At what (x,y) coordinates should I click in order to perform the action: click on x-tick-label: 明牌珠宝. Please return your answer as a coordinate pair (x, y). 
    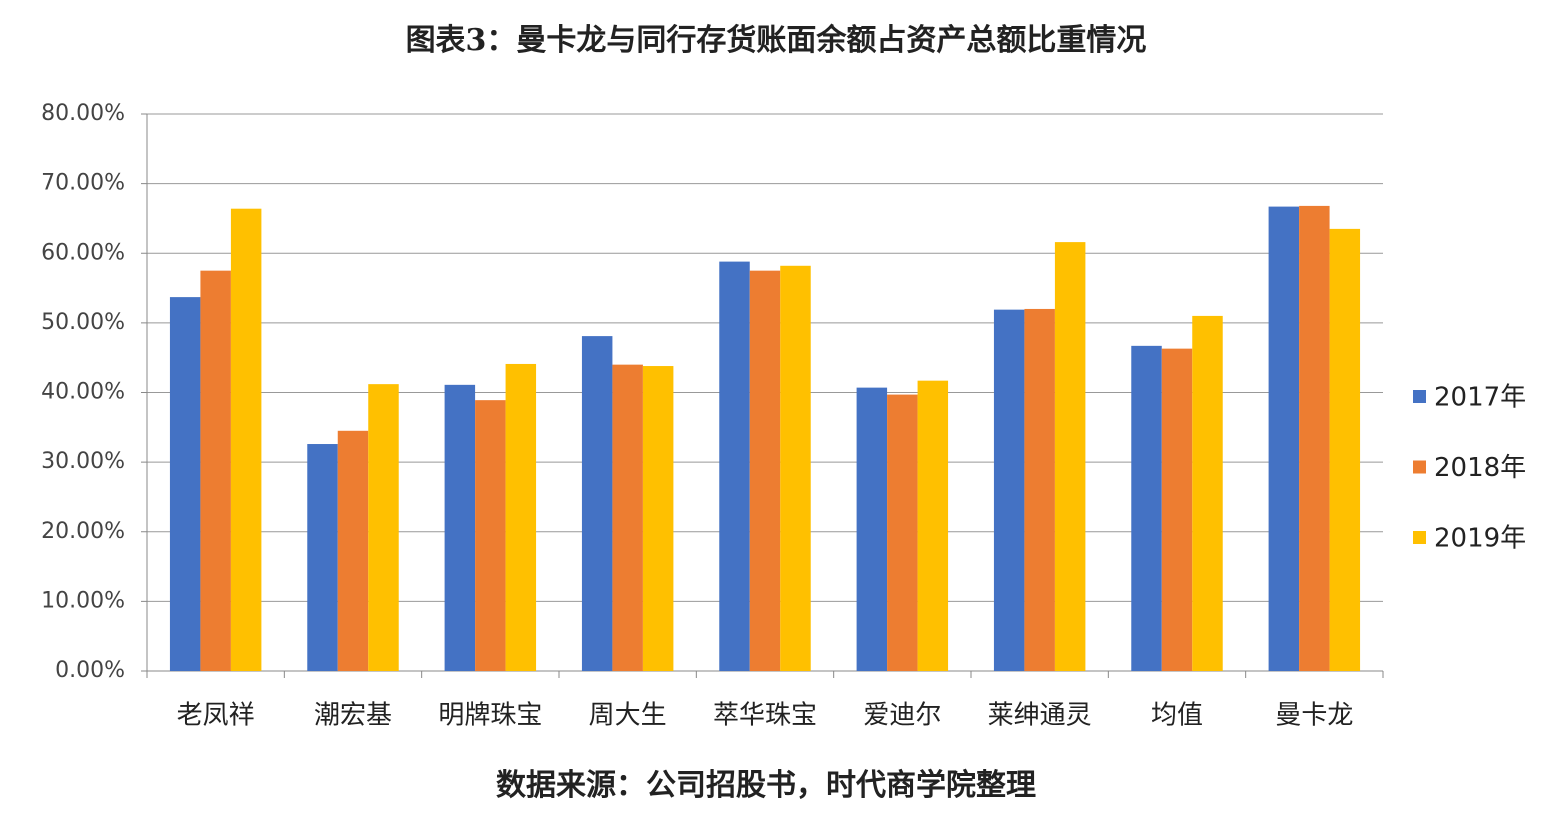
    Looking at the image, I should click on (490, 716).